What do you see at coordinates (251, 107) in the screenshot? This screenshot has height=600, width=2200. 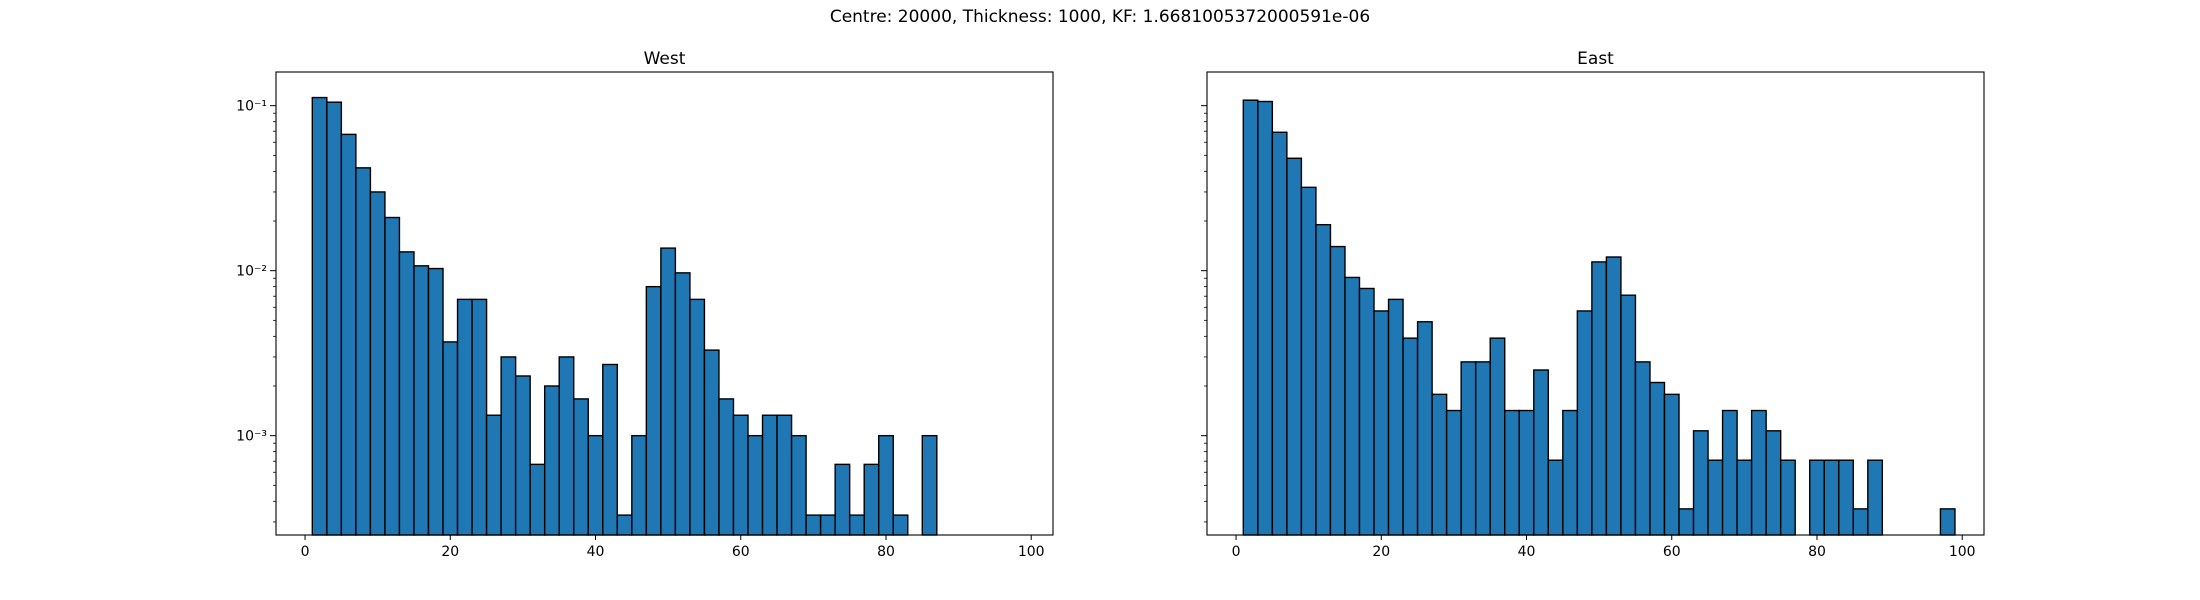 I see `west-ytick-label-2: 10⁻¹` at bounding box center [251, 107].